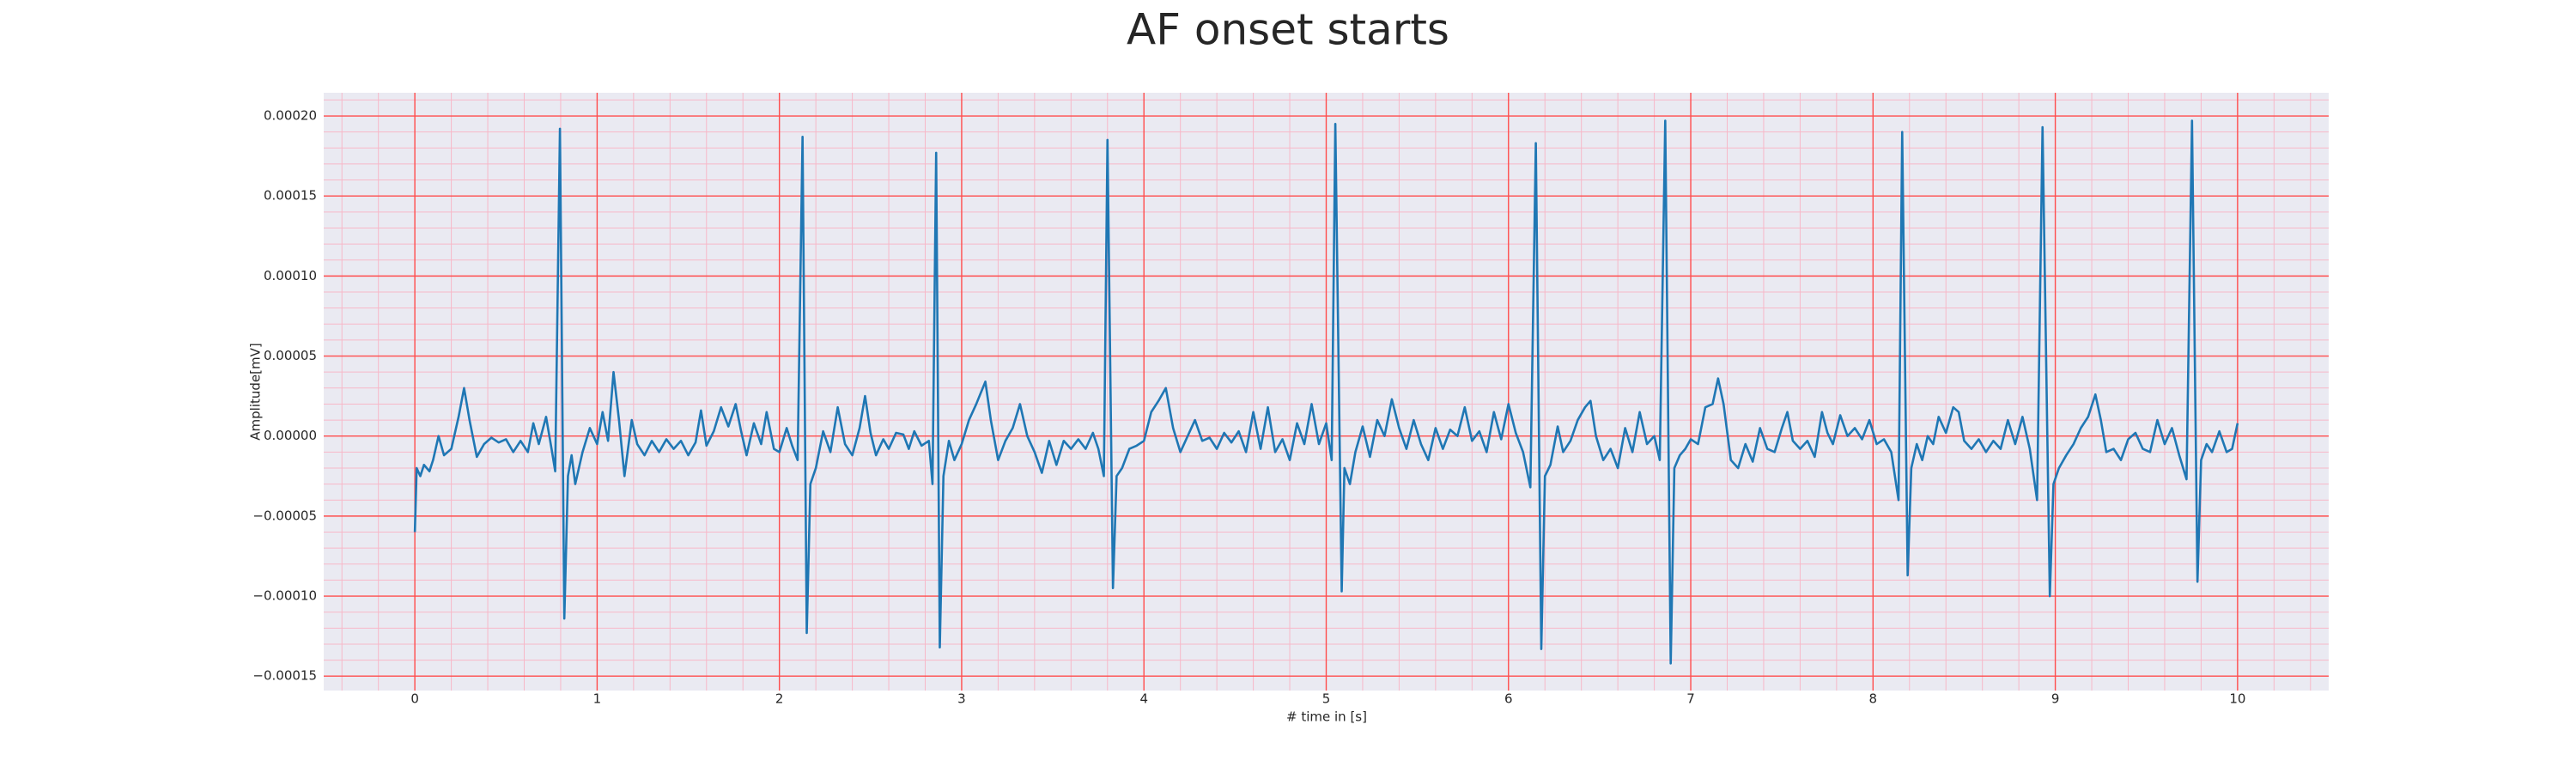  Describe the element at coordinates (597, 699) in the screenshot. I see `x-tick-label: 1` at that location.